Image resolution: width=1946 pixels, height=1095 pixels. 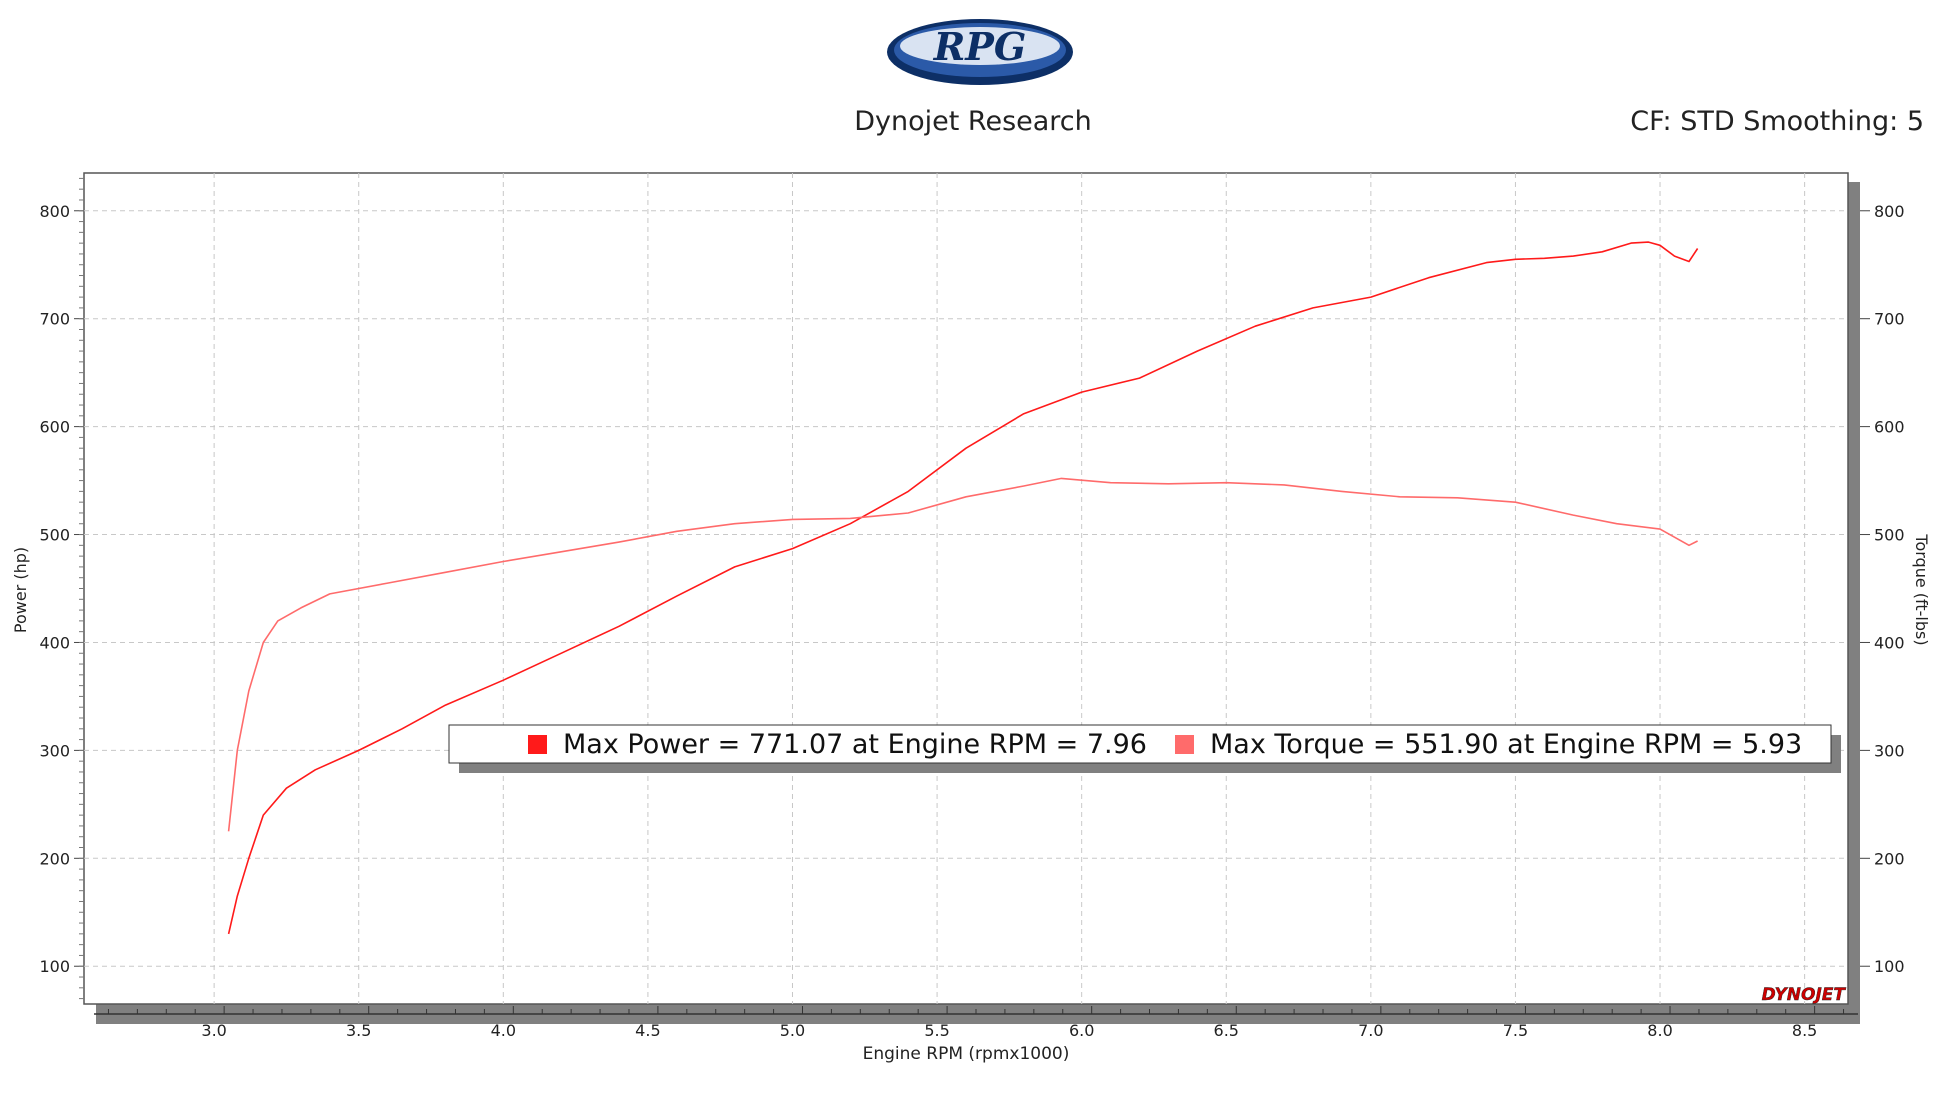 I want to click on y-tick-label: 200, so click(x=54, y=858).